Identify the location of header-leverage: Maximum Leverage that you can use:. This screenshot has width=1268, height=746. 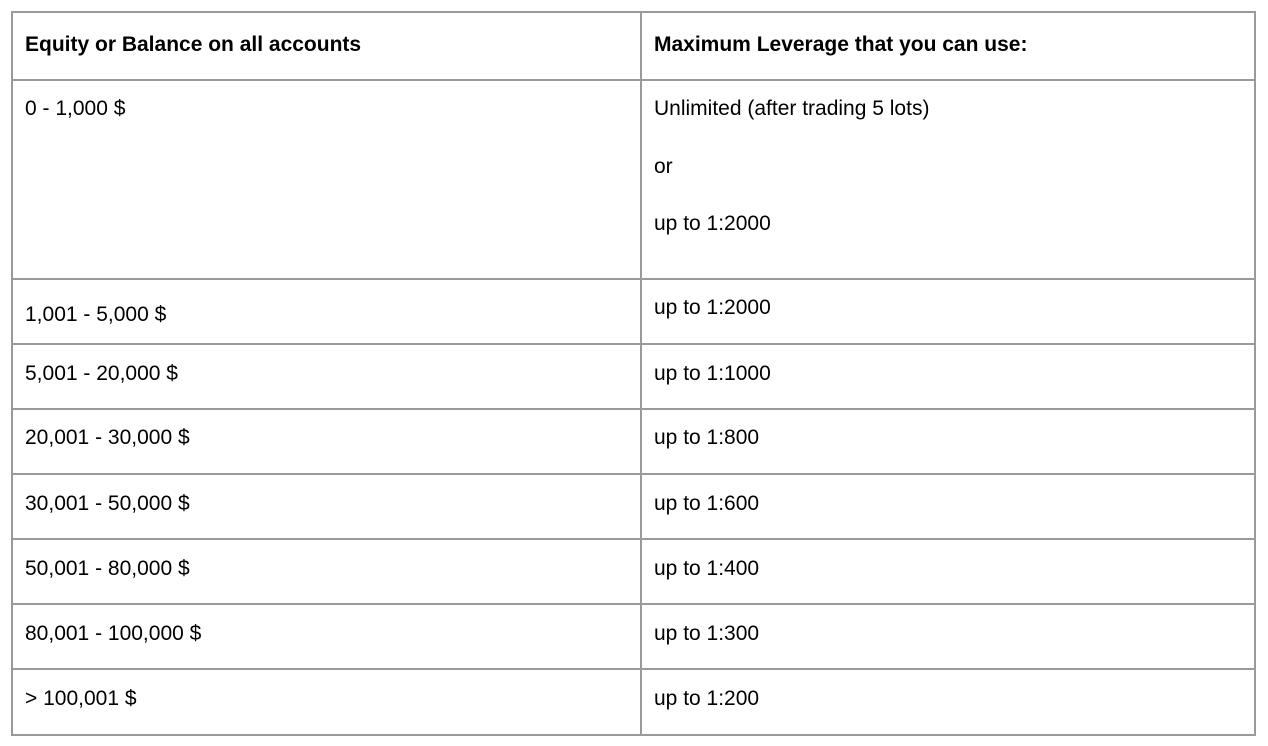
(948, 46).